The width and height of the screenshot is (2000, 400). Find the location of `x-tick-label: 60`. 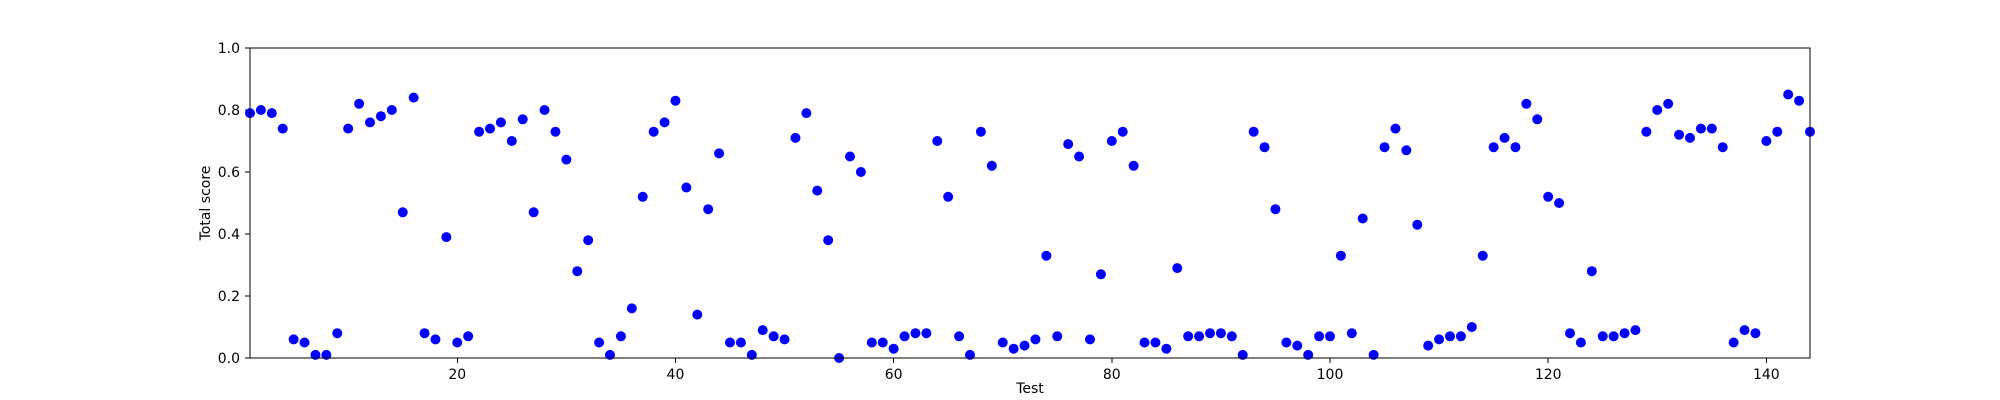

x-tick-label: 60 is located at coordinates (894, 375).